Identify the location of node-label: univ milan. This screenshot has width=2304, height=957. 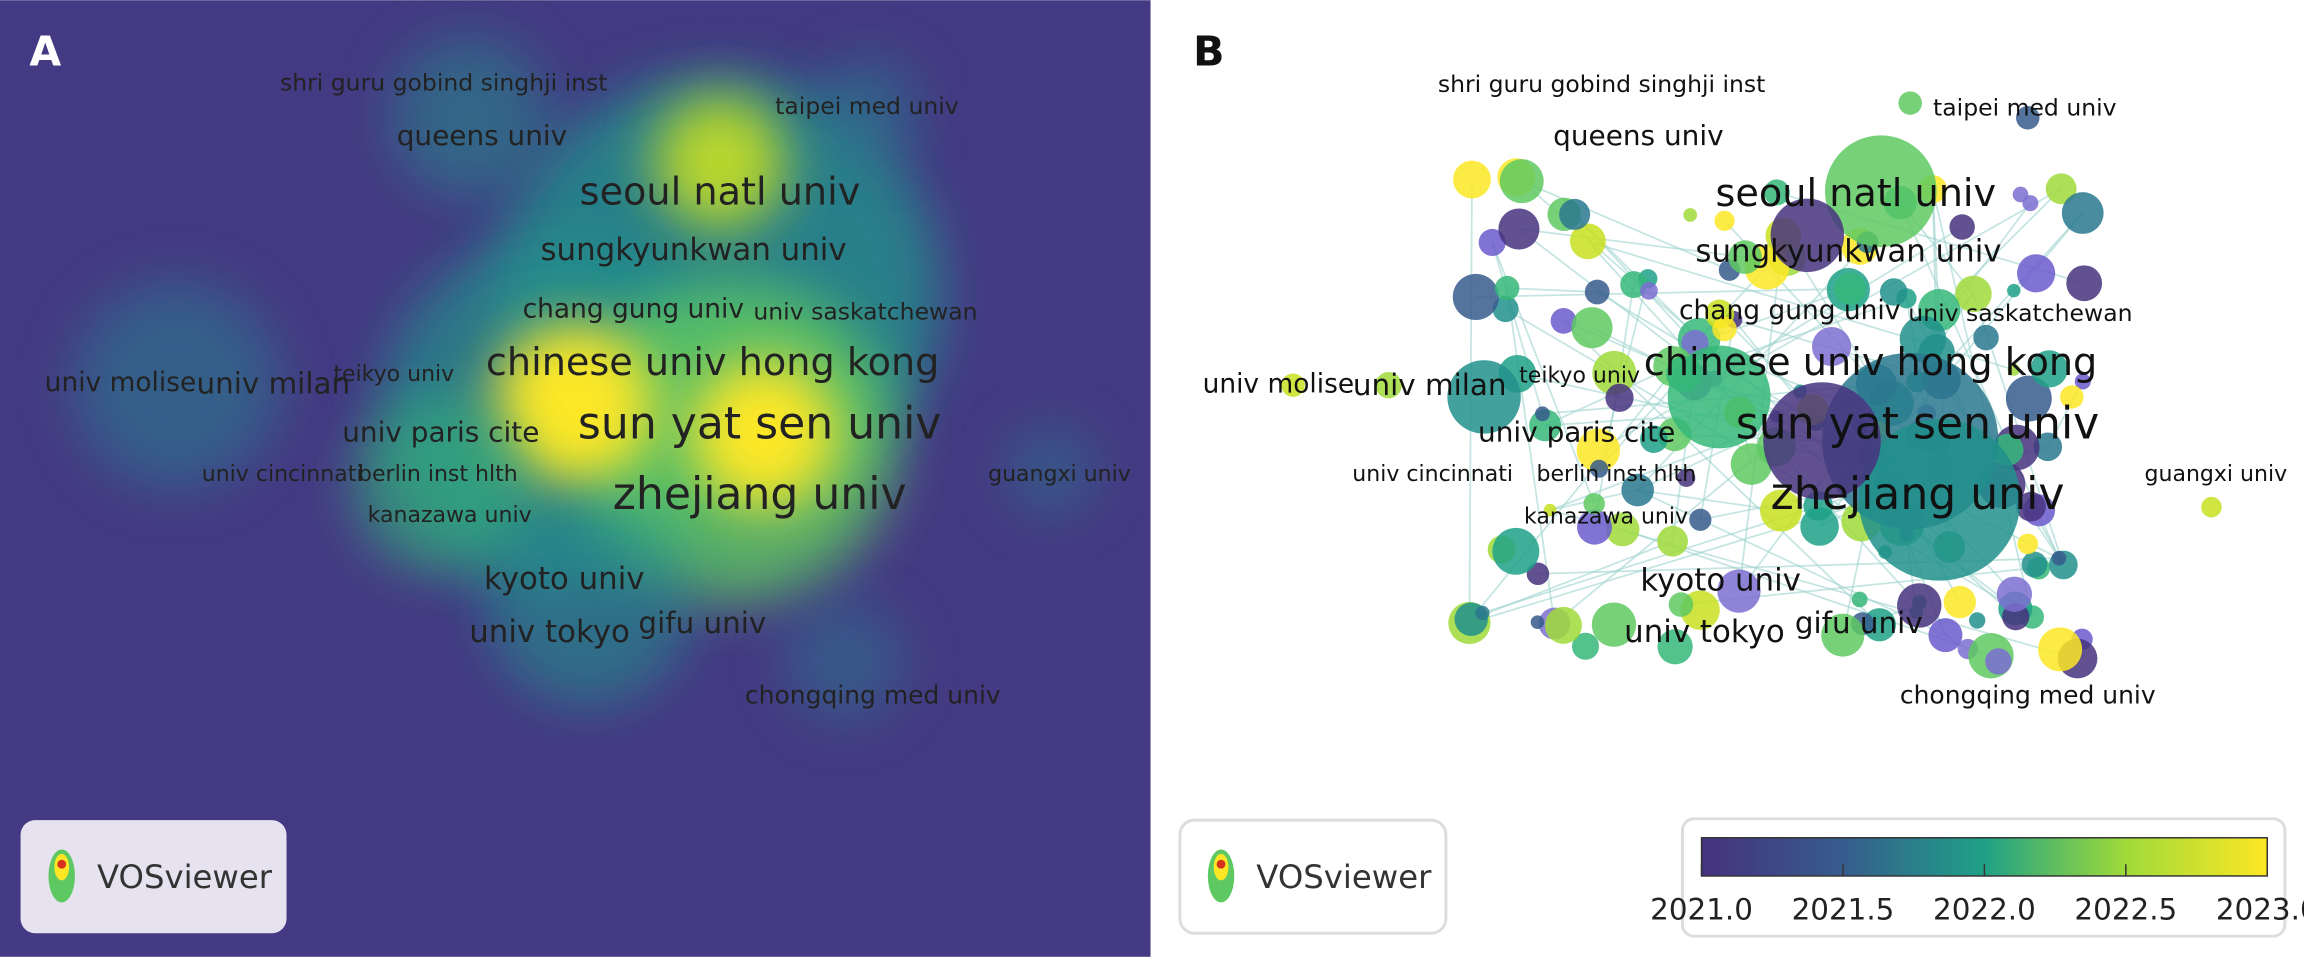
(1430, 385).